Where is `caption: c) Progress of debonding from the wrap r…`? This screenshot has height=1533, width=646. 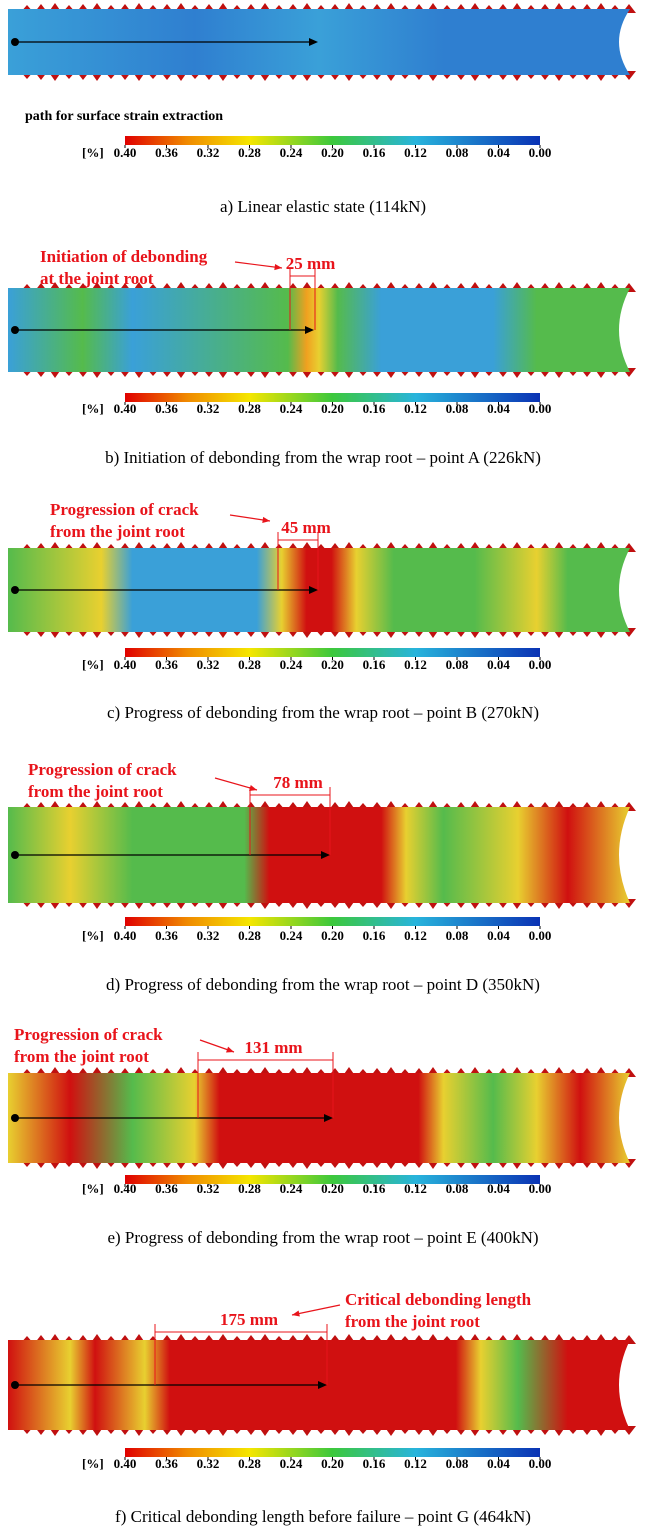 caption: c) Progress of debonding from the wrap r… is located at coordinates (323, 712).